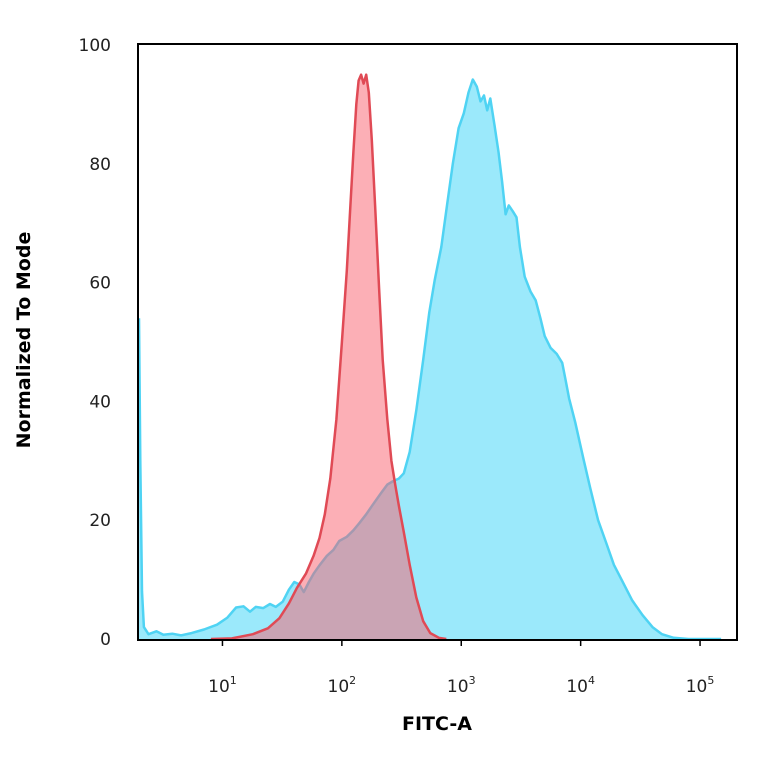 This screenshot has width=764, height=764. I want to click on y-tick-label: 40, so click(100, 402).